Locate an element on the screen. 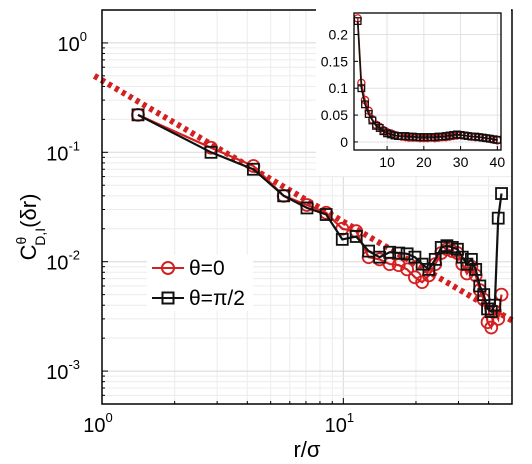  inset-x-tick-label: 20 is located at coordinates (424, 162).